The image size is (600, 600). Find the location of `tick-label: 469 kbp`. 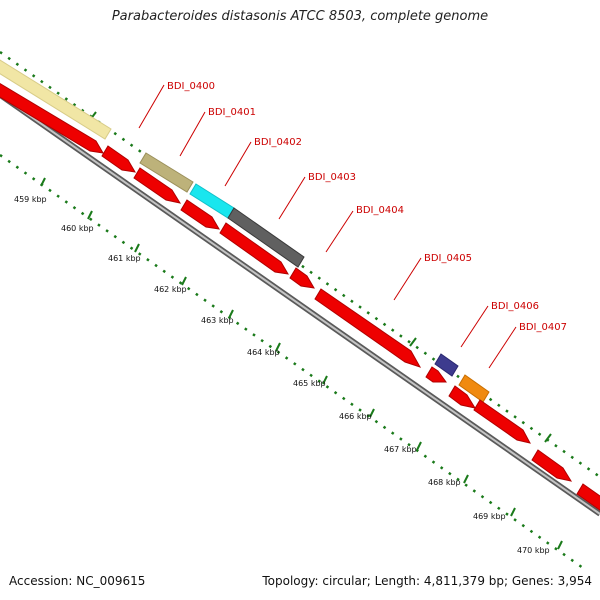

tick-label: 469 kbp is located at coordinates (489, 516).